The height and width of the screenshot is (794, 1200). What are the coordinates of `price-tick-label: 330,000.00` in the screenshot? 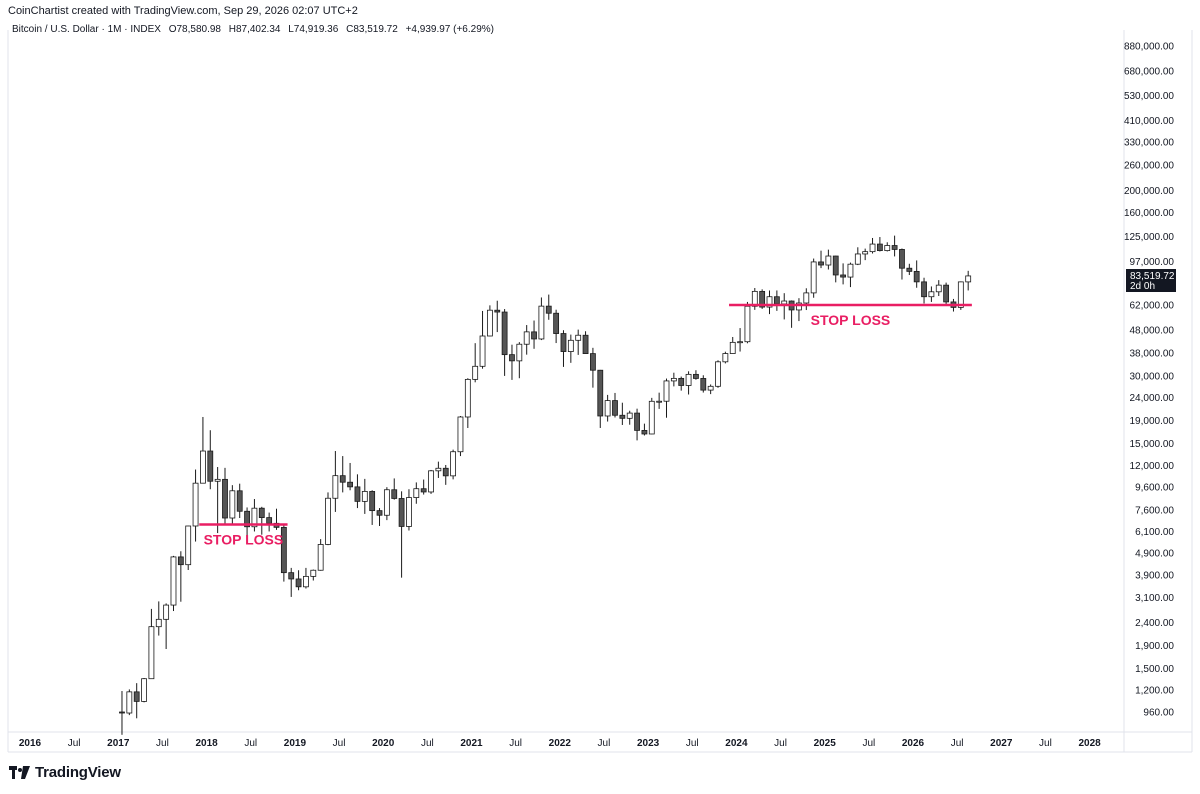 It's located at (1149, 142).